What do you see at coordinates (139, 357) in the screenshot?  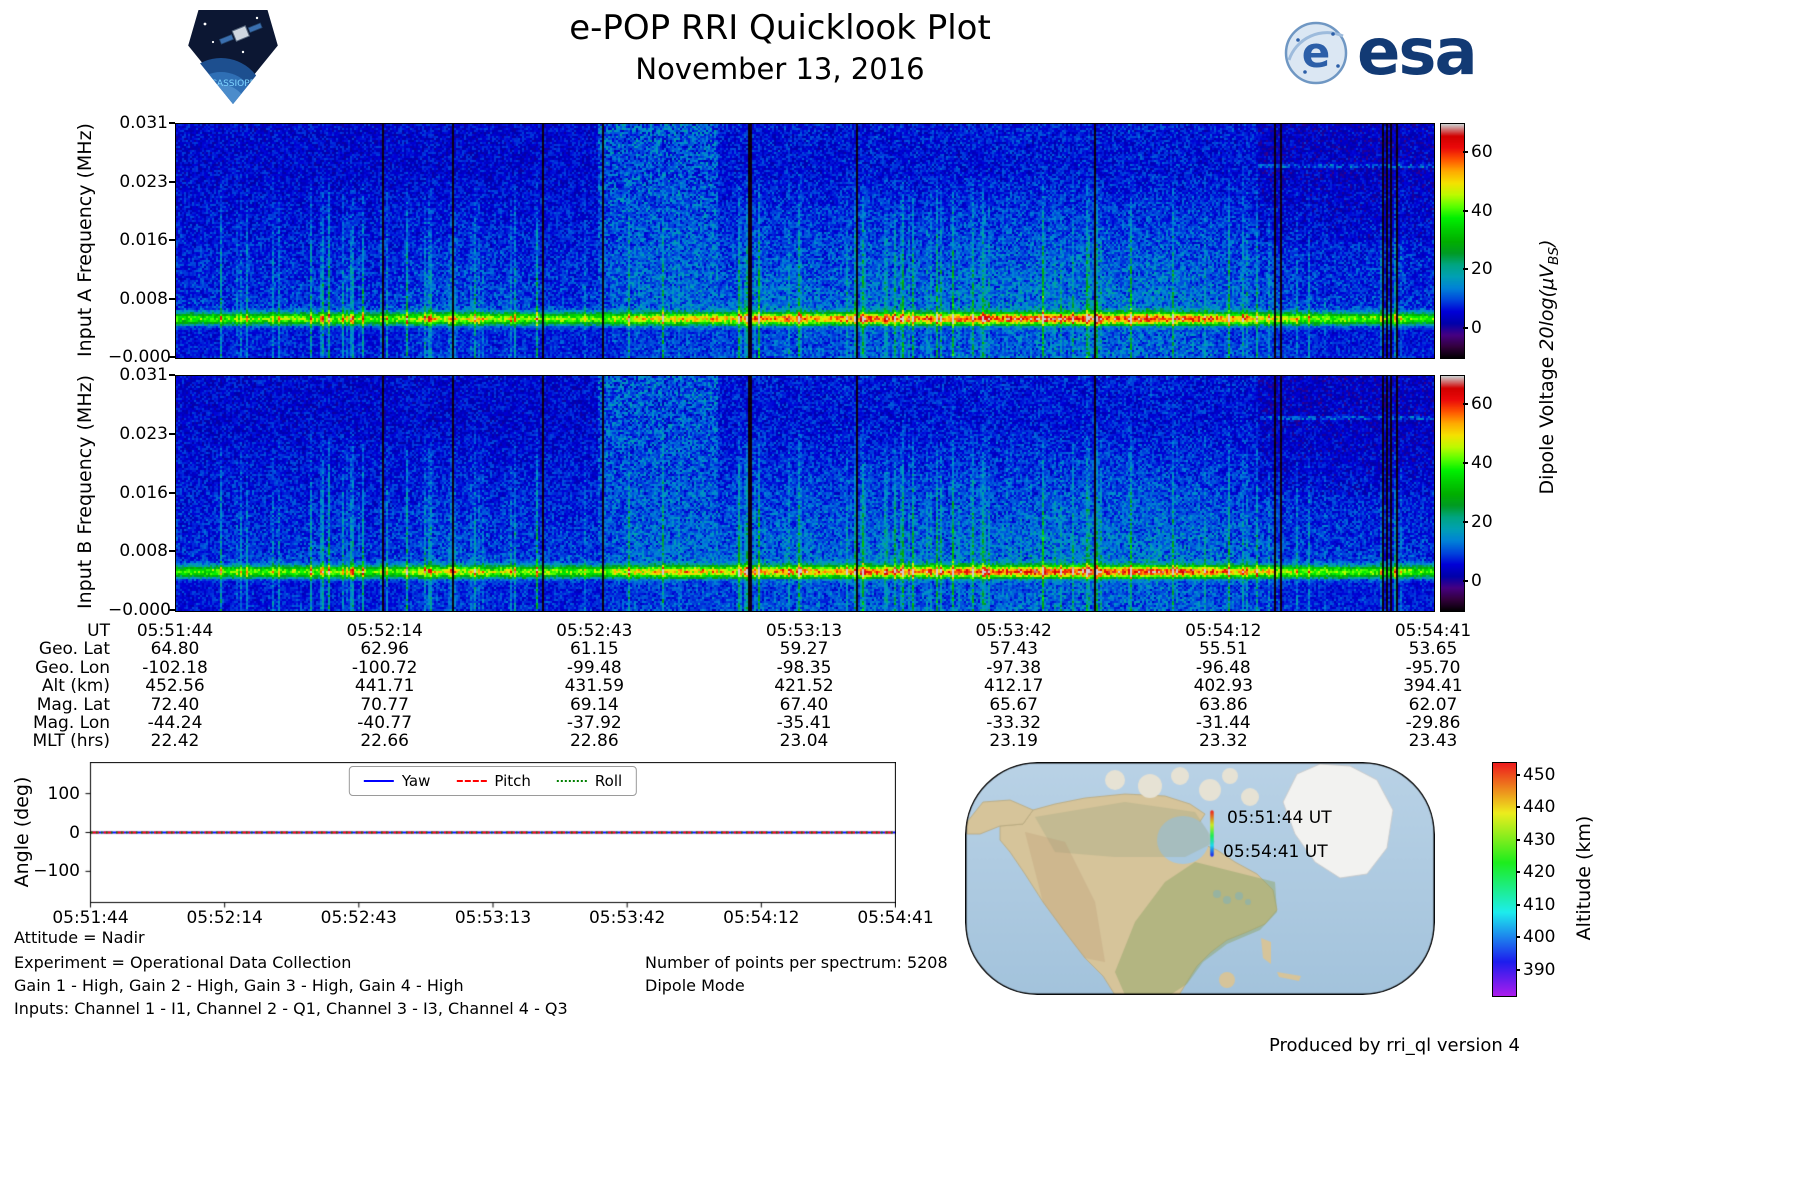 I see `spectrogram-a-ytick-label: −0.000` at bounding box center [139, 357].